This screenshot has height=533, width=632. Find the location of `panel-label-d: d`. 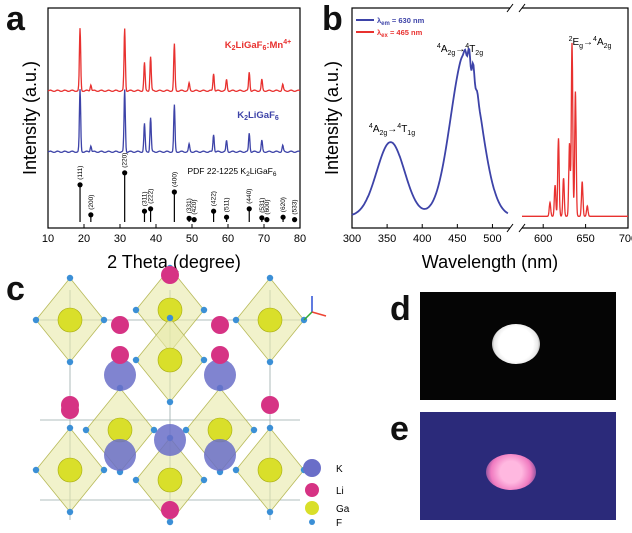

panel-label-d: d is located at coordinates (400, 309).